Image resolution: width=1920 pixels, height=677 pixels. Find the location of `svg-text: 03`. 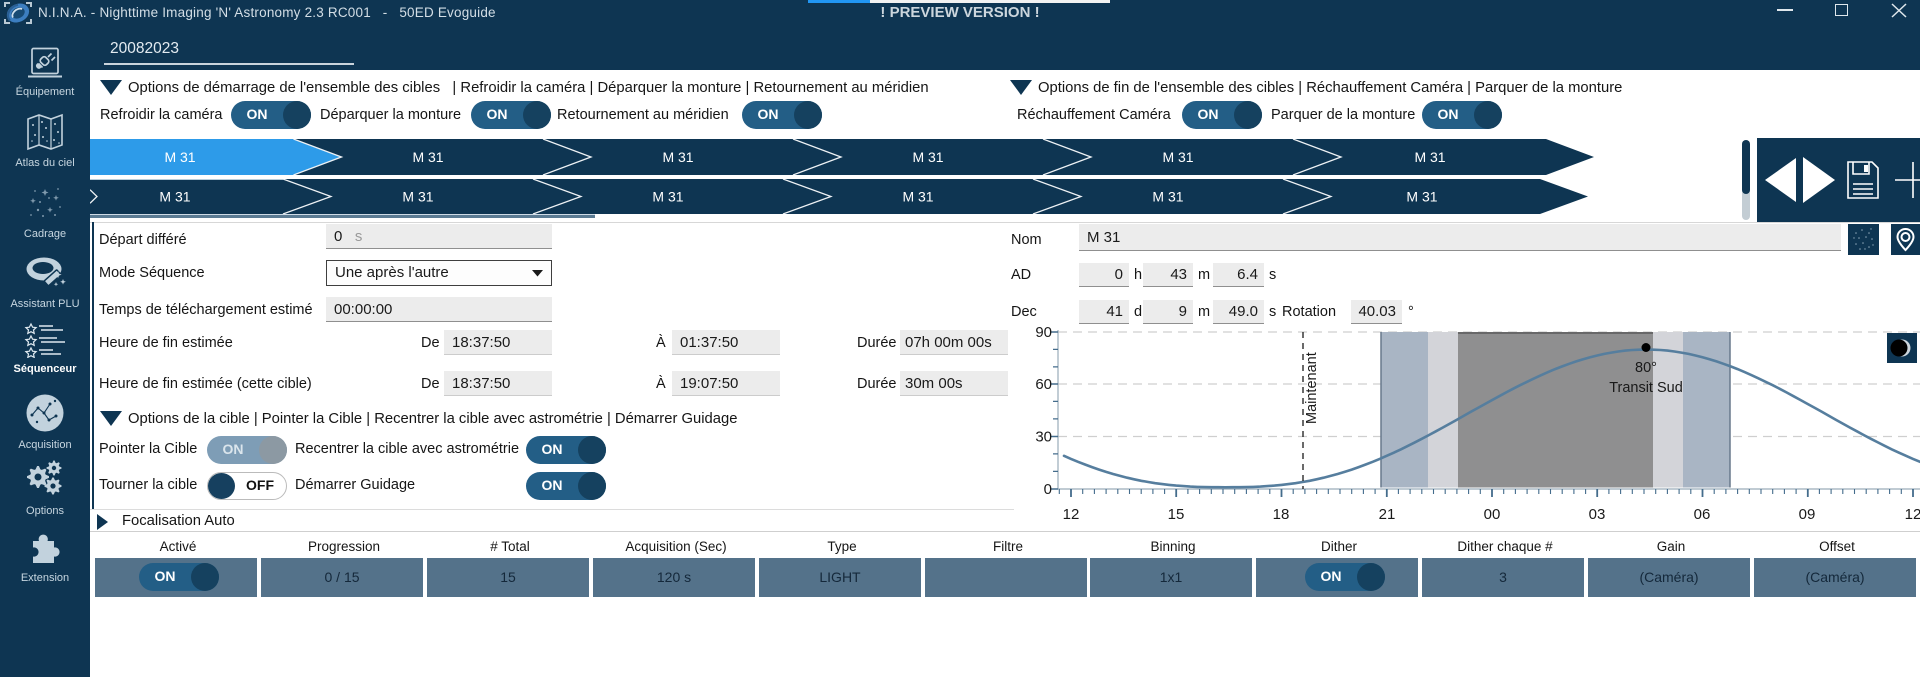

svg-text: 03 is located at coordinates (1597, 514).